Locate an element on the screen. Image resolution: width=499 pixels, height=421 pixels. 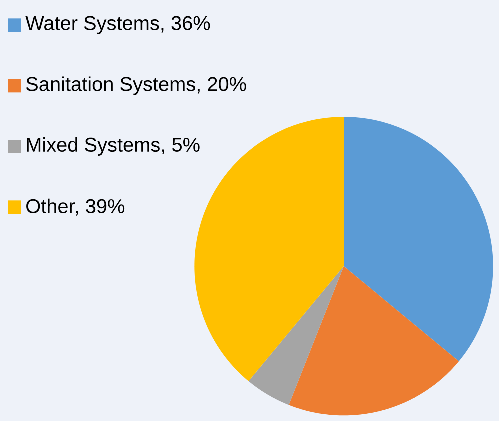
legend-label: Water Systems, 36% is located at coordinates (118, 25).